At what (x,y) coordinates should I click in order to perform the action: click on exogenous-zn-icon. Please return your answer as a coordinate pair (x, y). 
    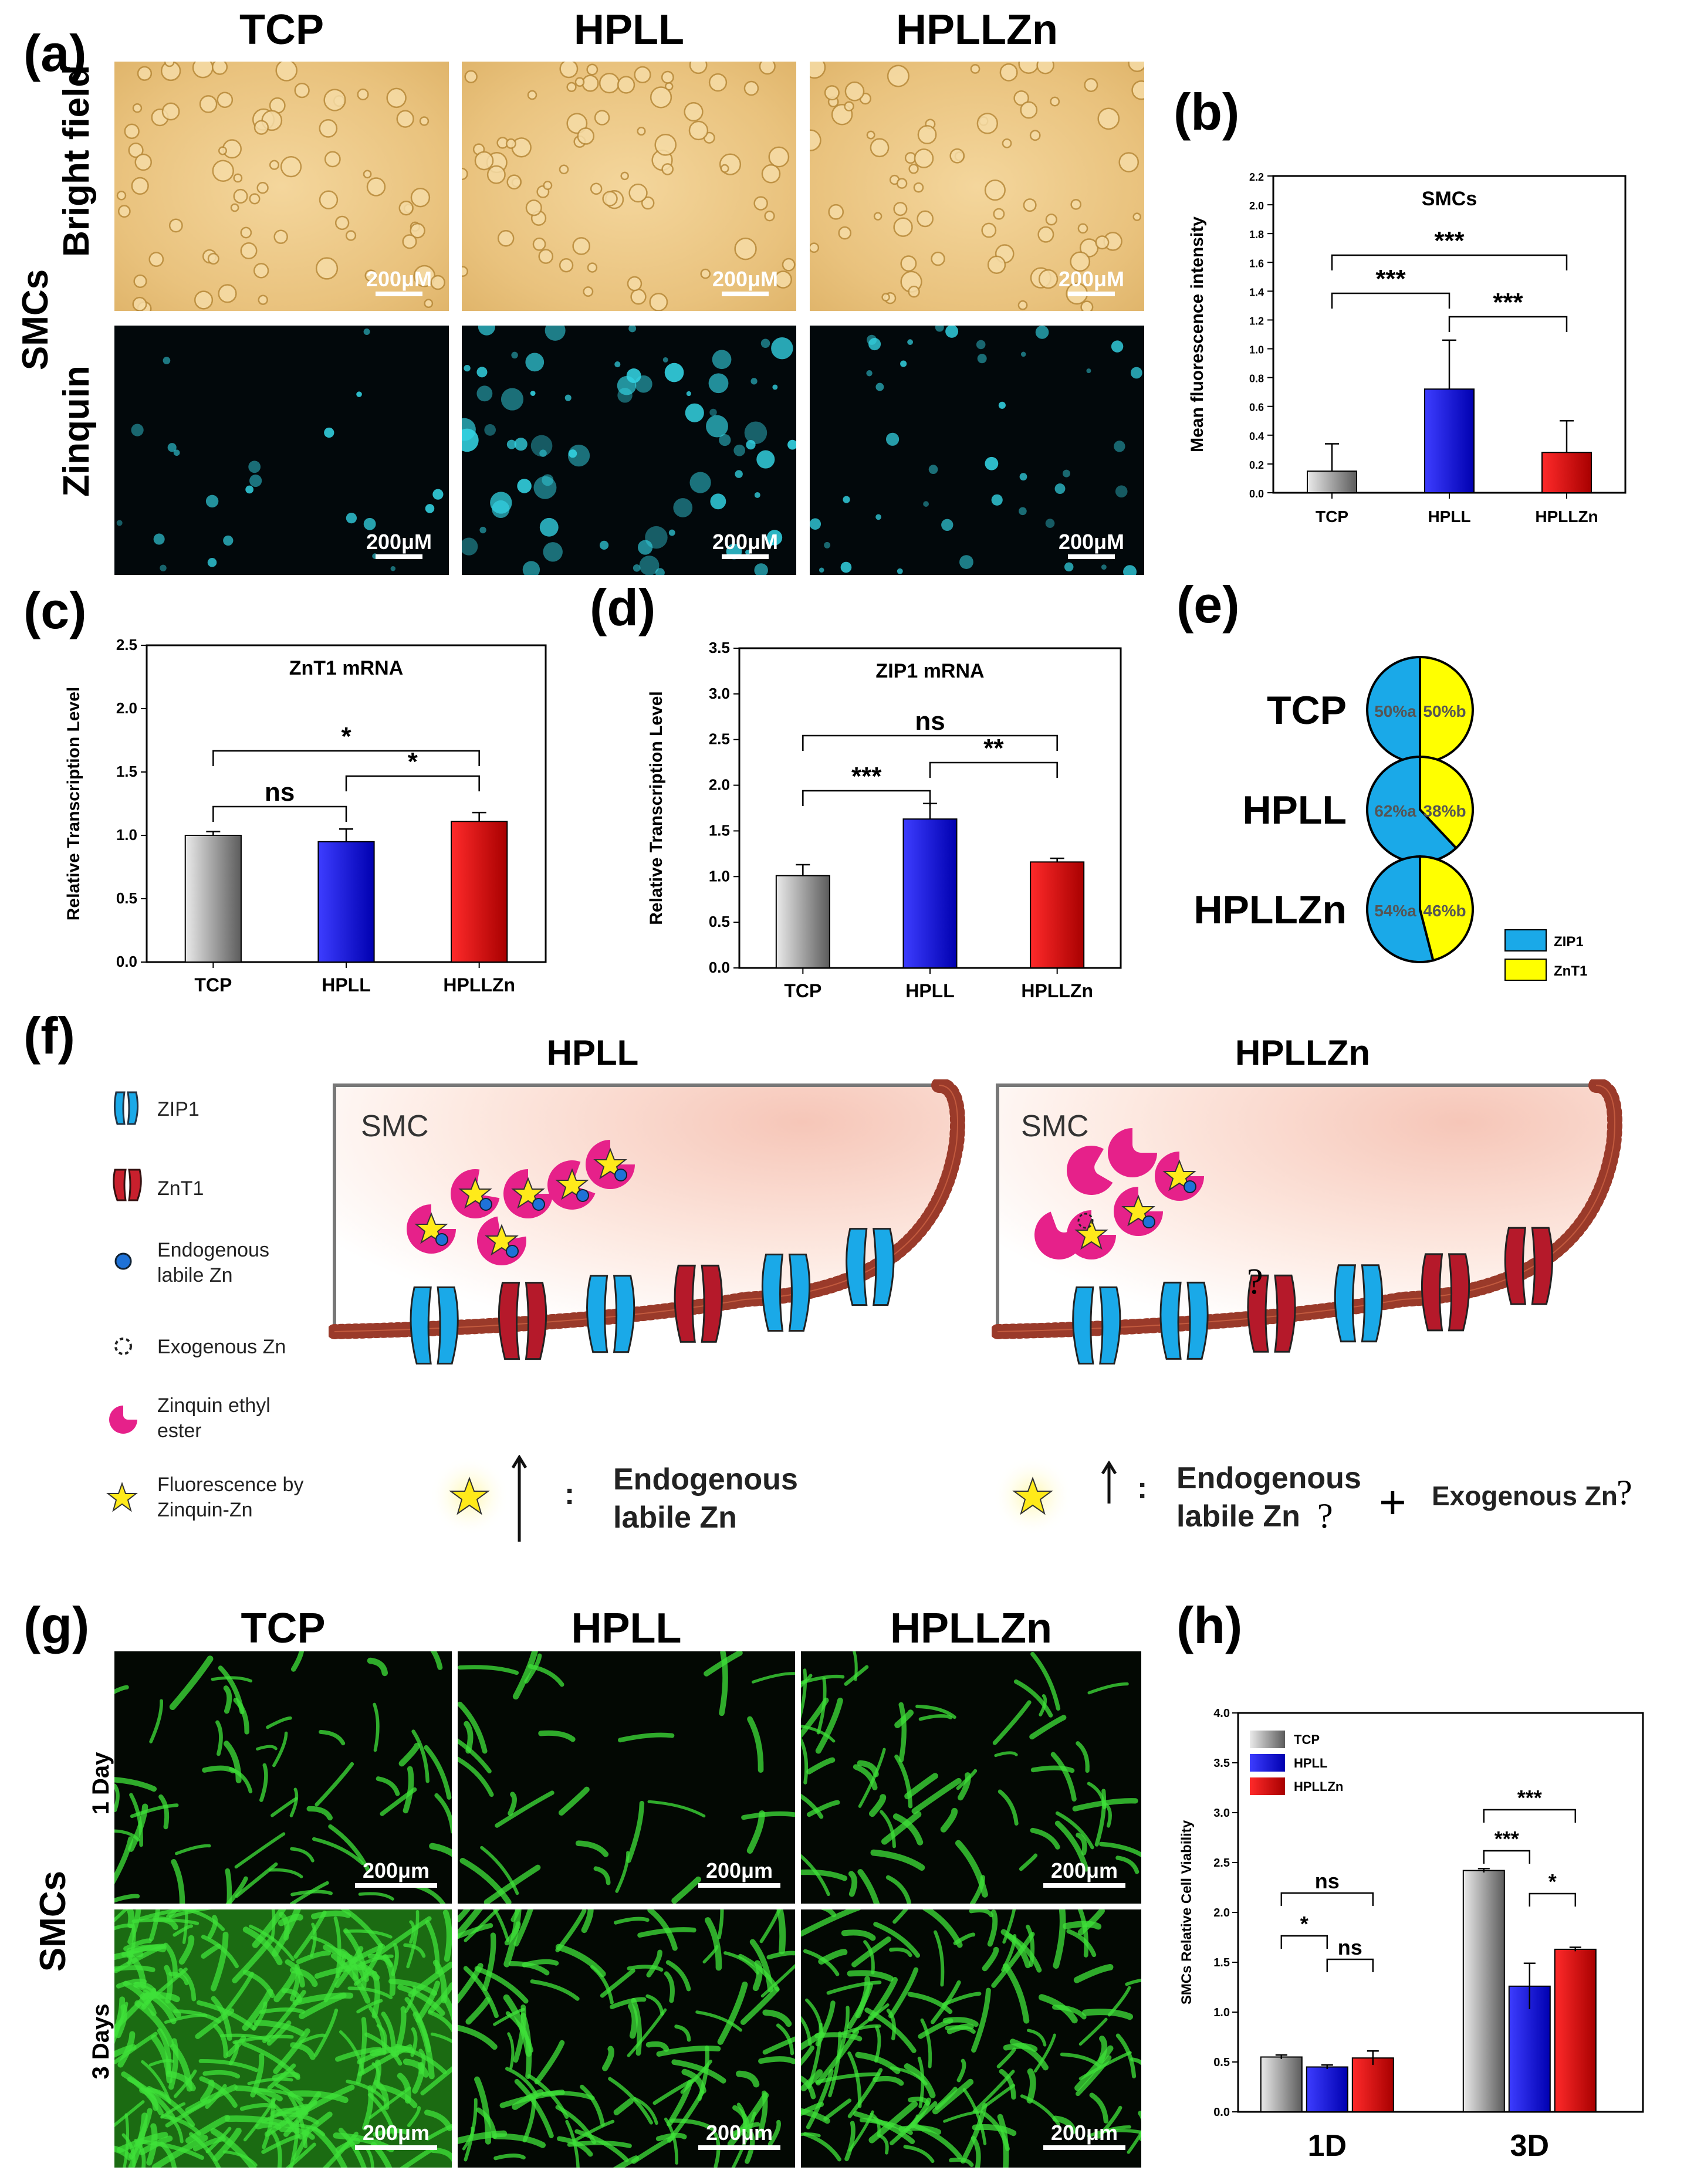
    Looking at the image, I should click on (123, 1346).